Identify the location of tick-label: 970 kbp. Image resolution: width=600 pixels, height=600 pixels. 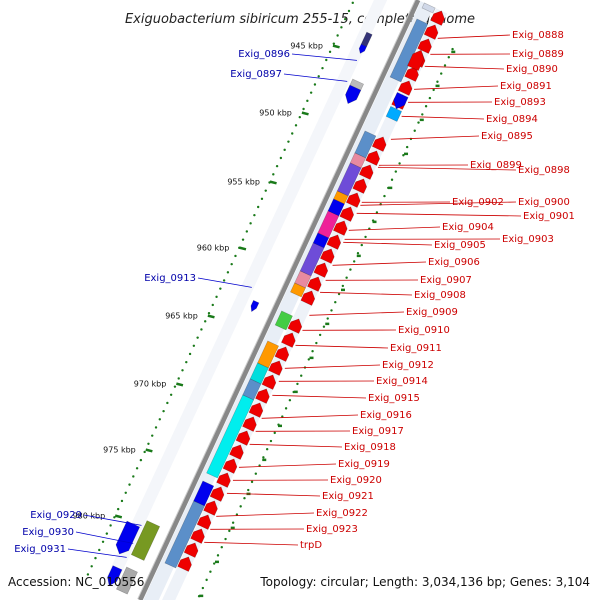
(150, 384).